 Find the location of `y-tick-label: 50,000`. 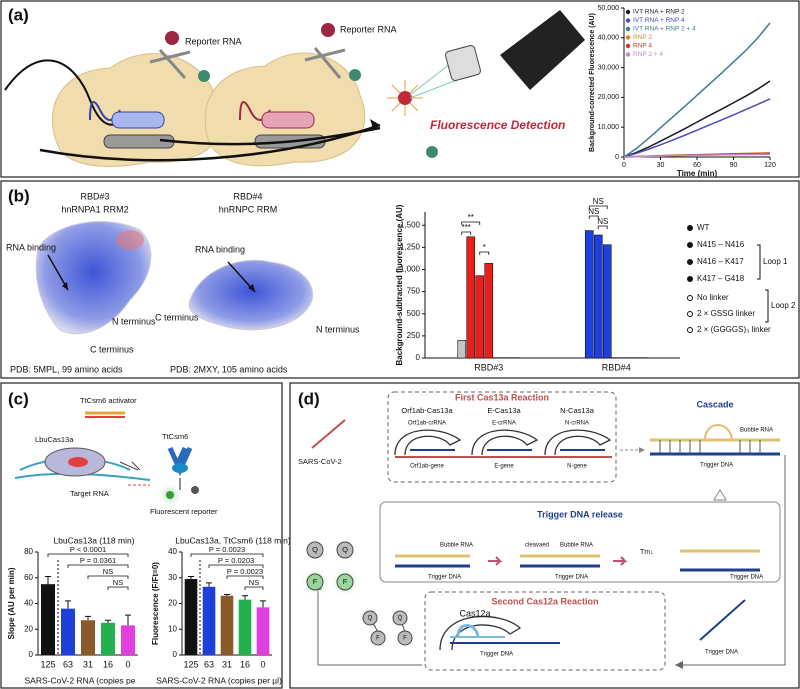

y-tick-label: 50,000 is located at coordinates (609, 8).